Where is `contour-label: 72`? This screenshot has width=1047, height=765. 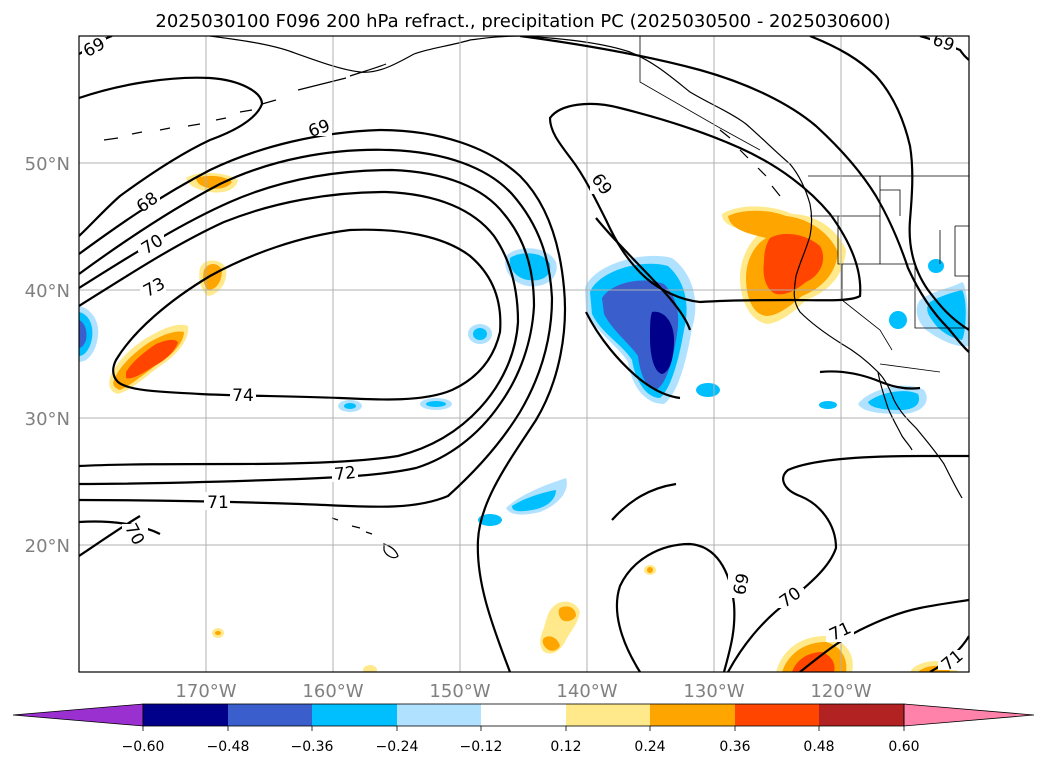
contour-label: 72 is located at coordinates (345, 474).